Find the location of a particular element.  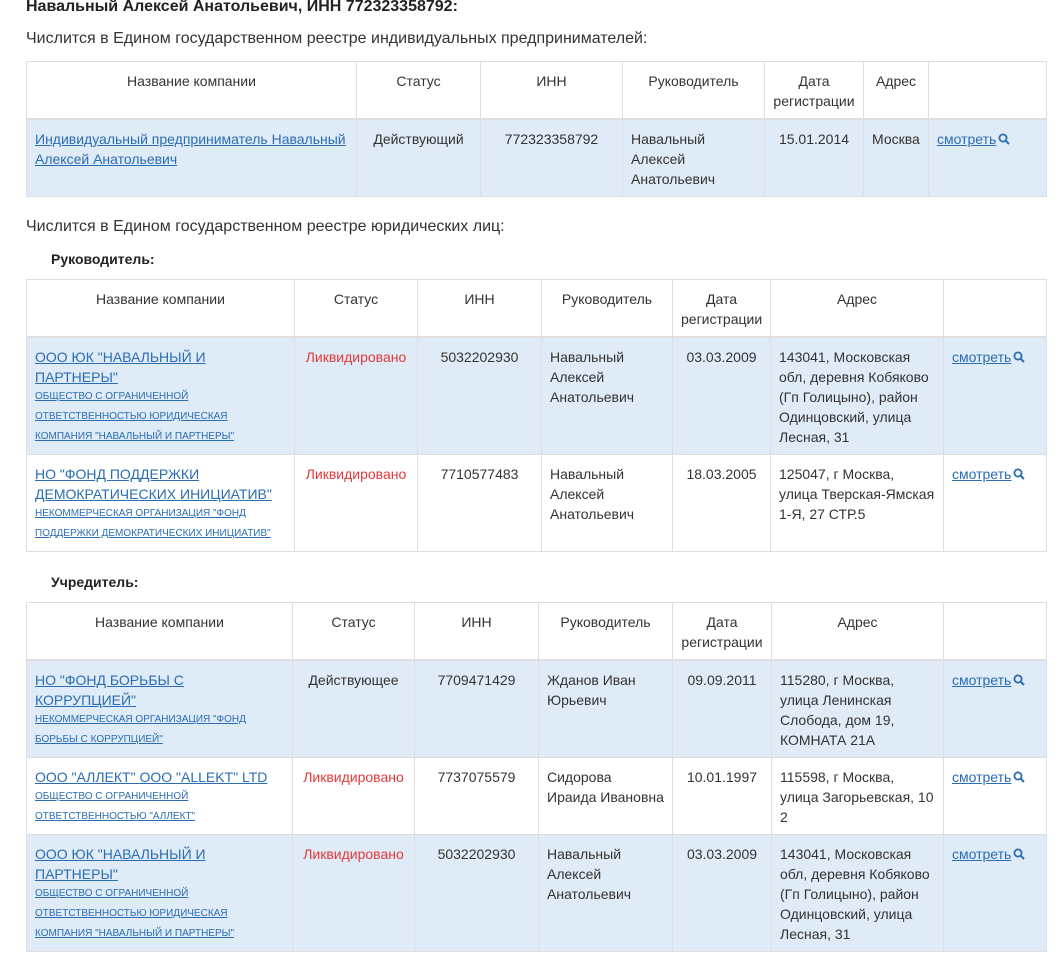

date-cell: 10.01.1997 is located at coordinates (722, 796).